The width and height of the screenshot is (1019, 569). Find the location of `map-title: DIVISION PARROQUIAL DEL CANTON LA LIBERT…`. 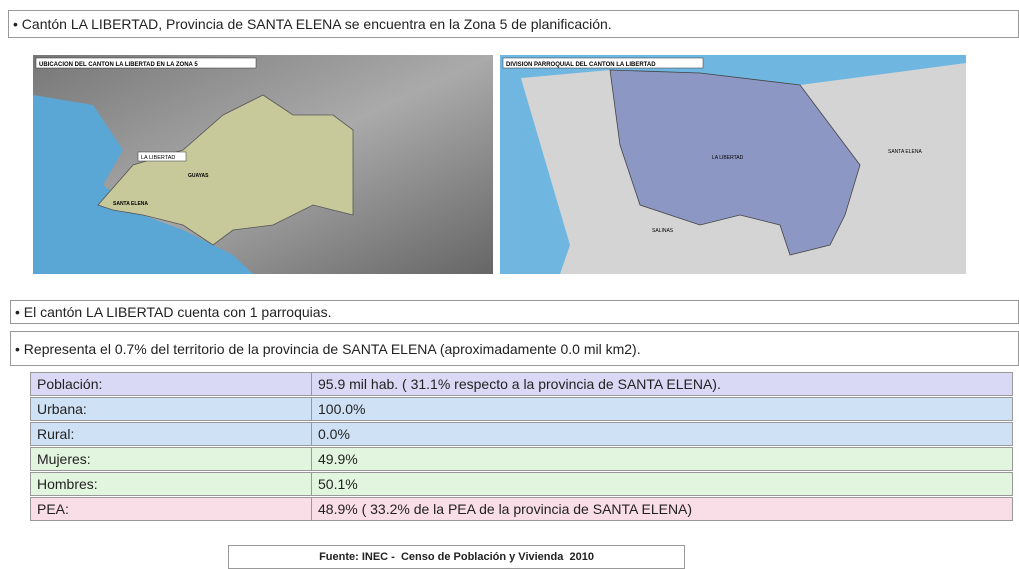

map-title: DIVISION PARROQUIAL DEL CANTON LA LIBERT… is located at coordinates (581, 65).